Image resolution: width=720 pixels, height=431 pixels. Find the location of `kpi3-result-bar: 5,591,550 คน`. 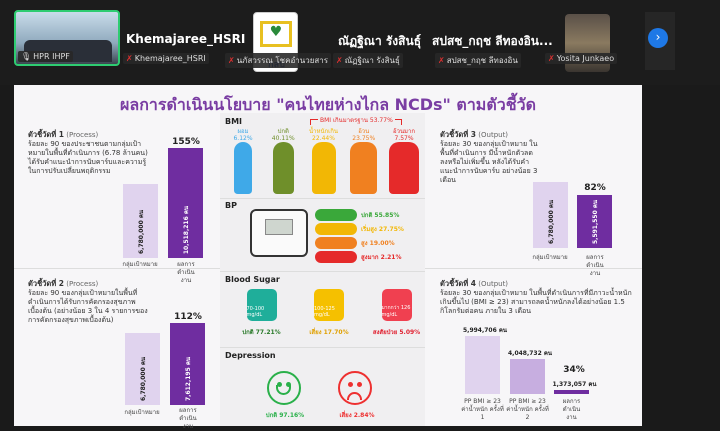

kpi3-result-bar: 5,591,550 คน is located at coordinates (594, 221).